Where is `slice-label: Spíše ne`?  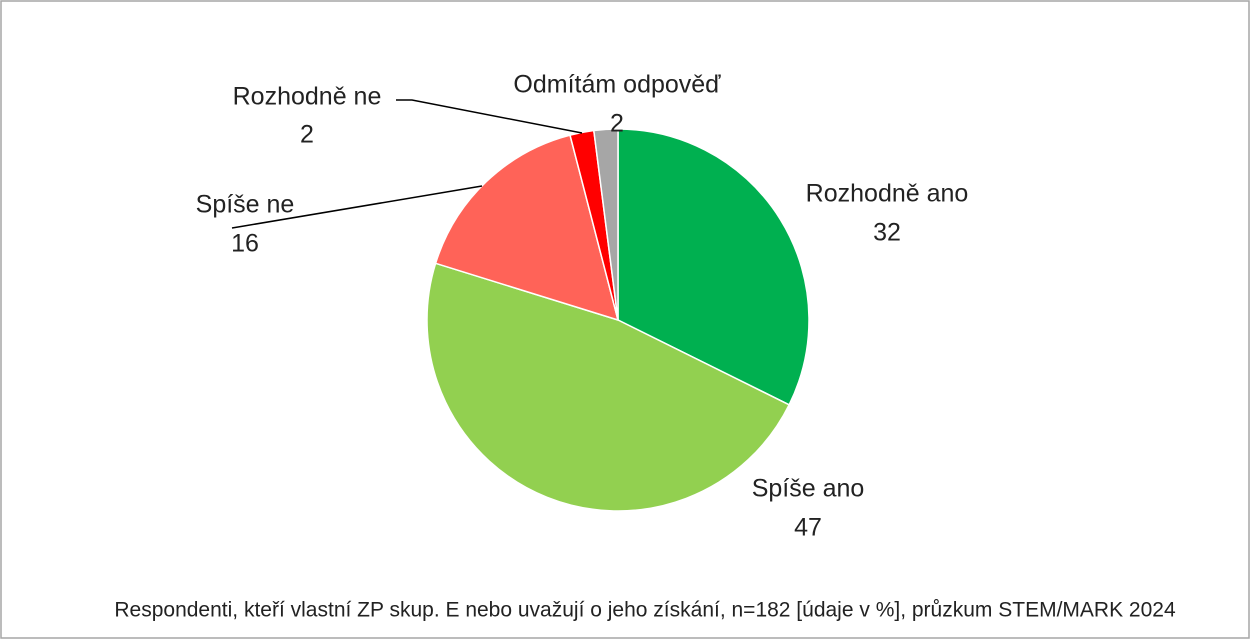
slice-label: Spíše ne is located at coordinates (245, 205).